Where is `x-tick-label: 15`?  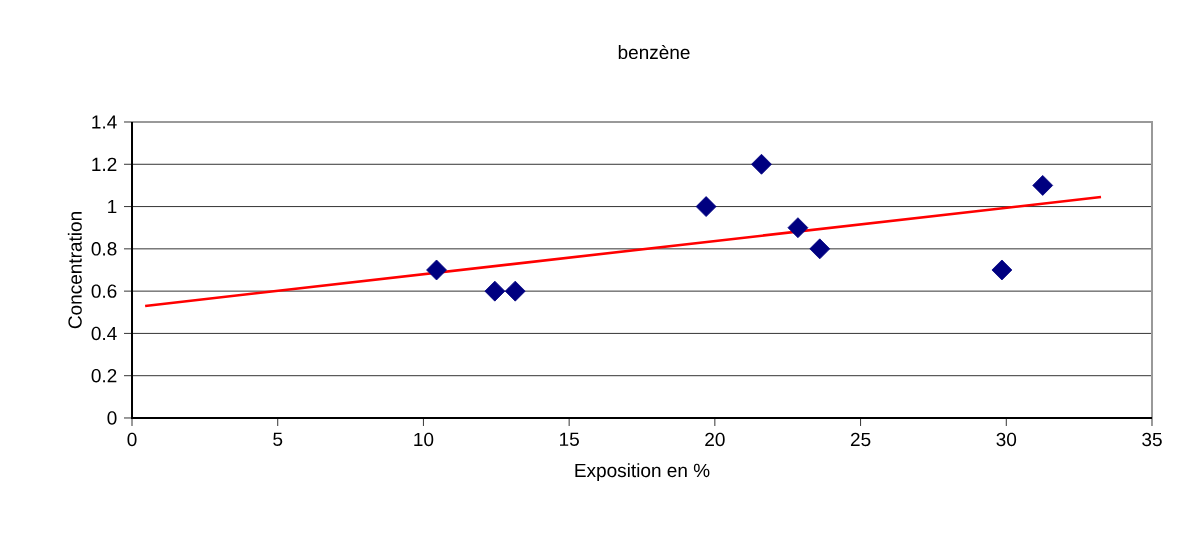
x-tick-label: 15 is located at coordinates (569, 439).